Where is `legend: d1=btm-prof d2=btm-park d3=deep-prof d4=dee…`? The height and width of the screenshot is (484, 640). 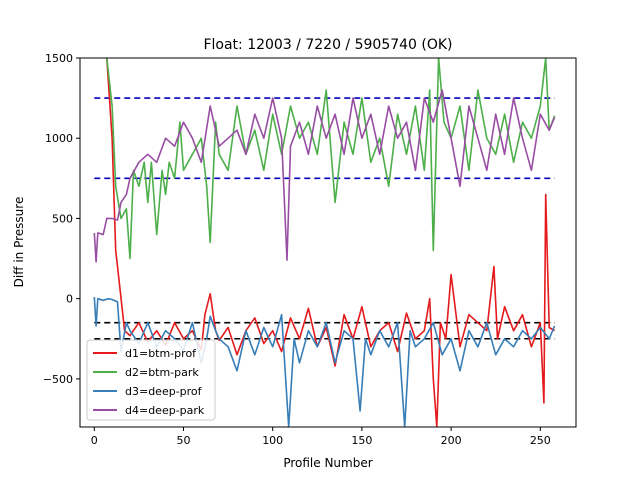
legend: d1=btm-prof d2=btm-park d3=deep-prof d4=dee… is located at coordinates (151, 380).